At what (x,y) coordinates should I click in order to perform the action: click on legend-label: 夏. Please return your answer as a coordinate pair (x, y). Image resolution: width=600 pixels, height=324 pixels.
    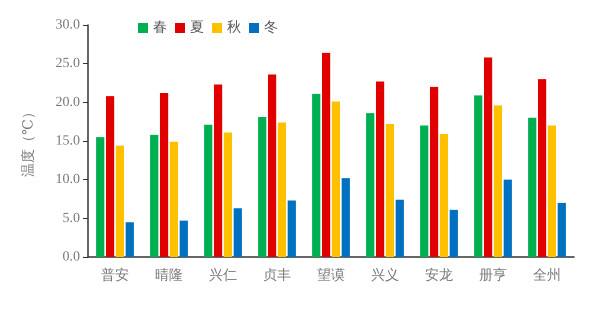
    Looking at the image, I should click on (197, 28).